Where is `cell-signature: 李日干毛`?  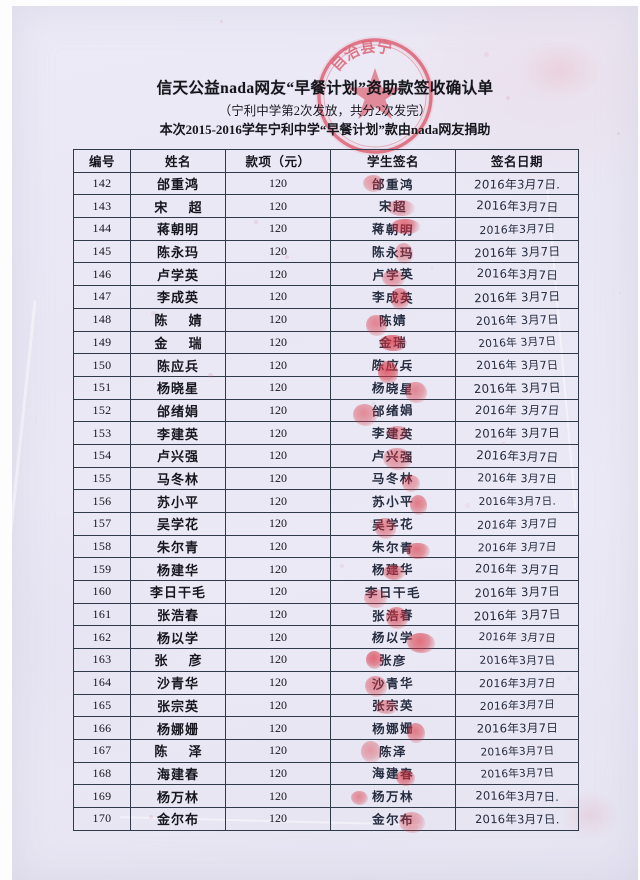
cell-signature: 李日干毛 is located at coordinates (393, 594).